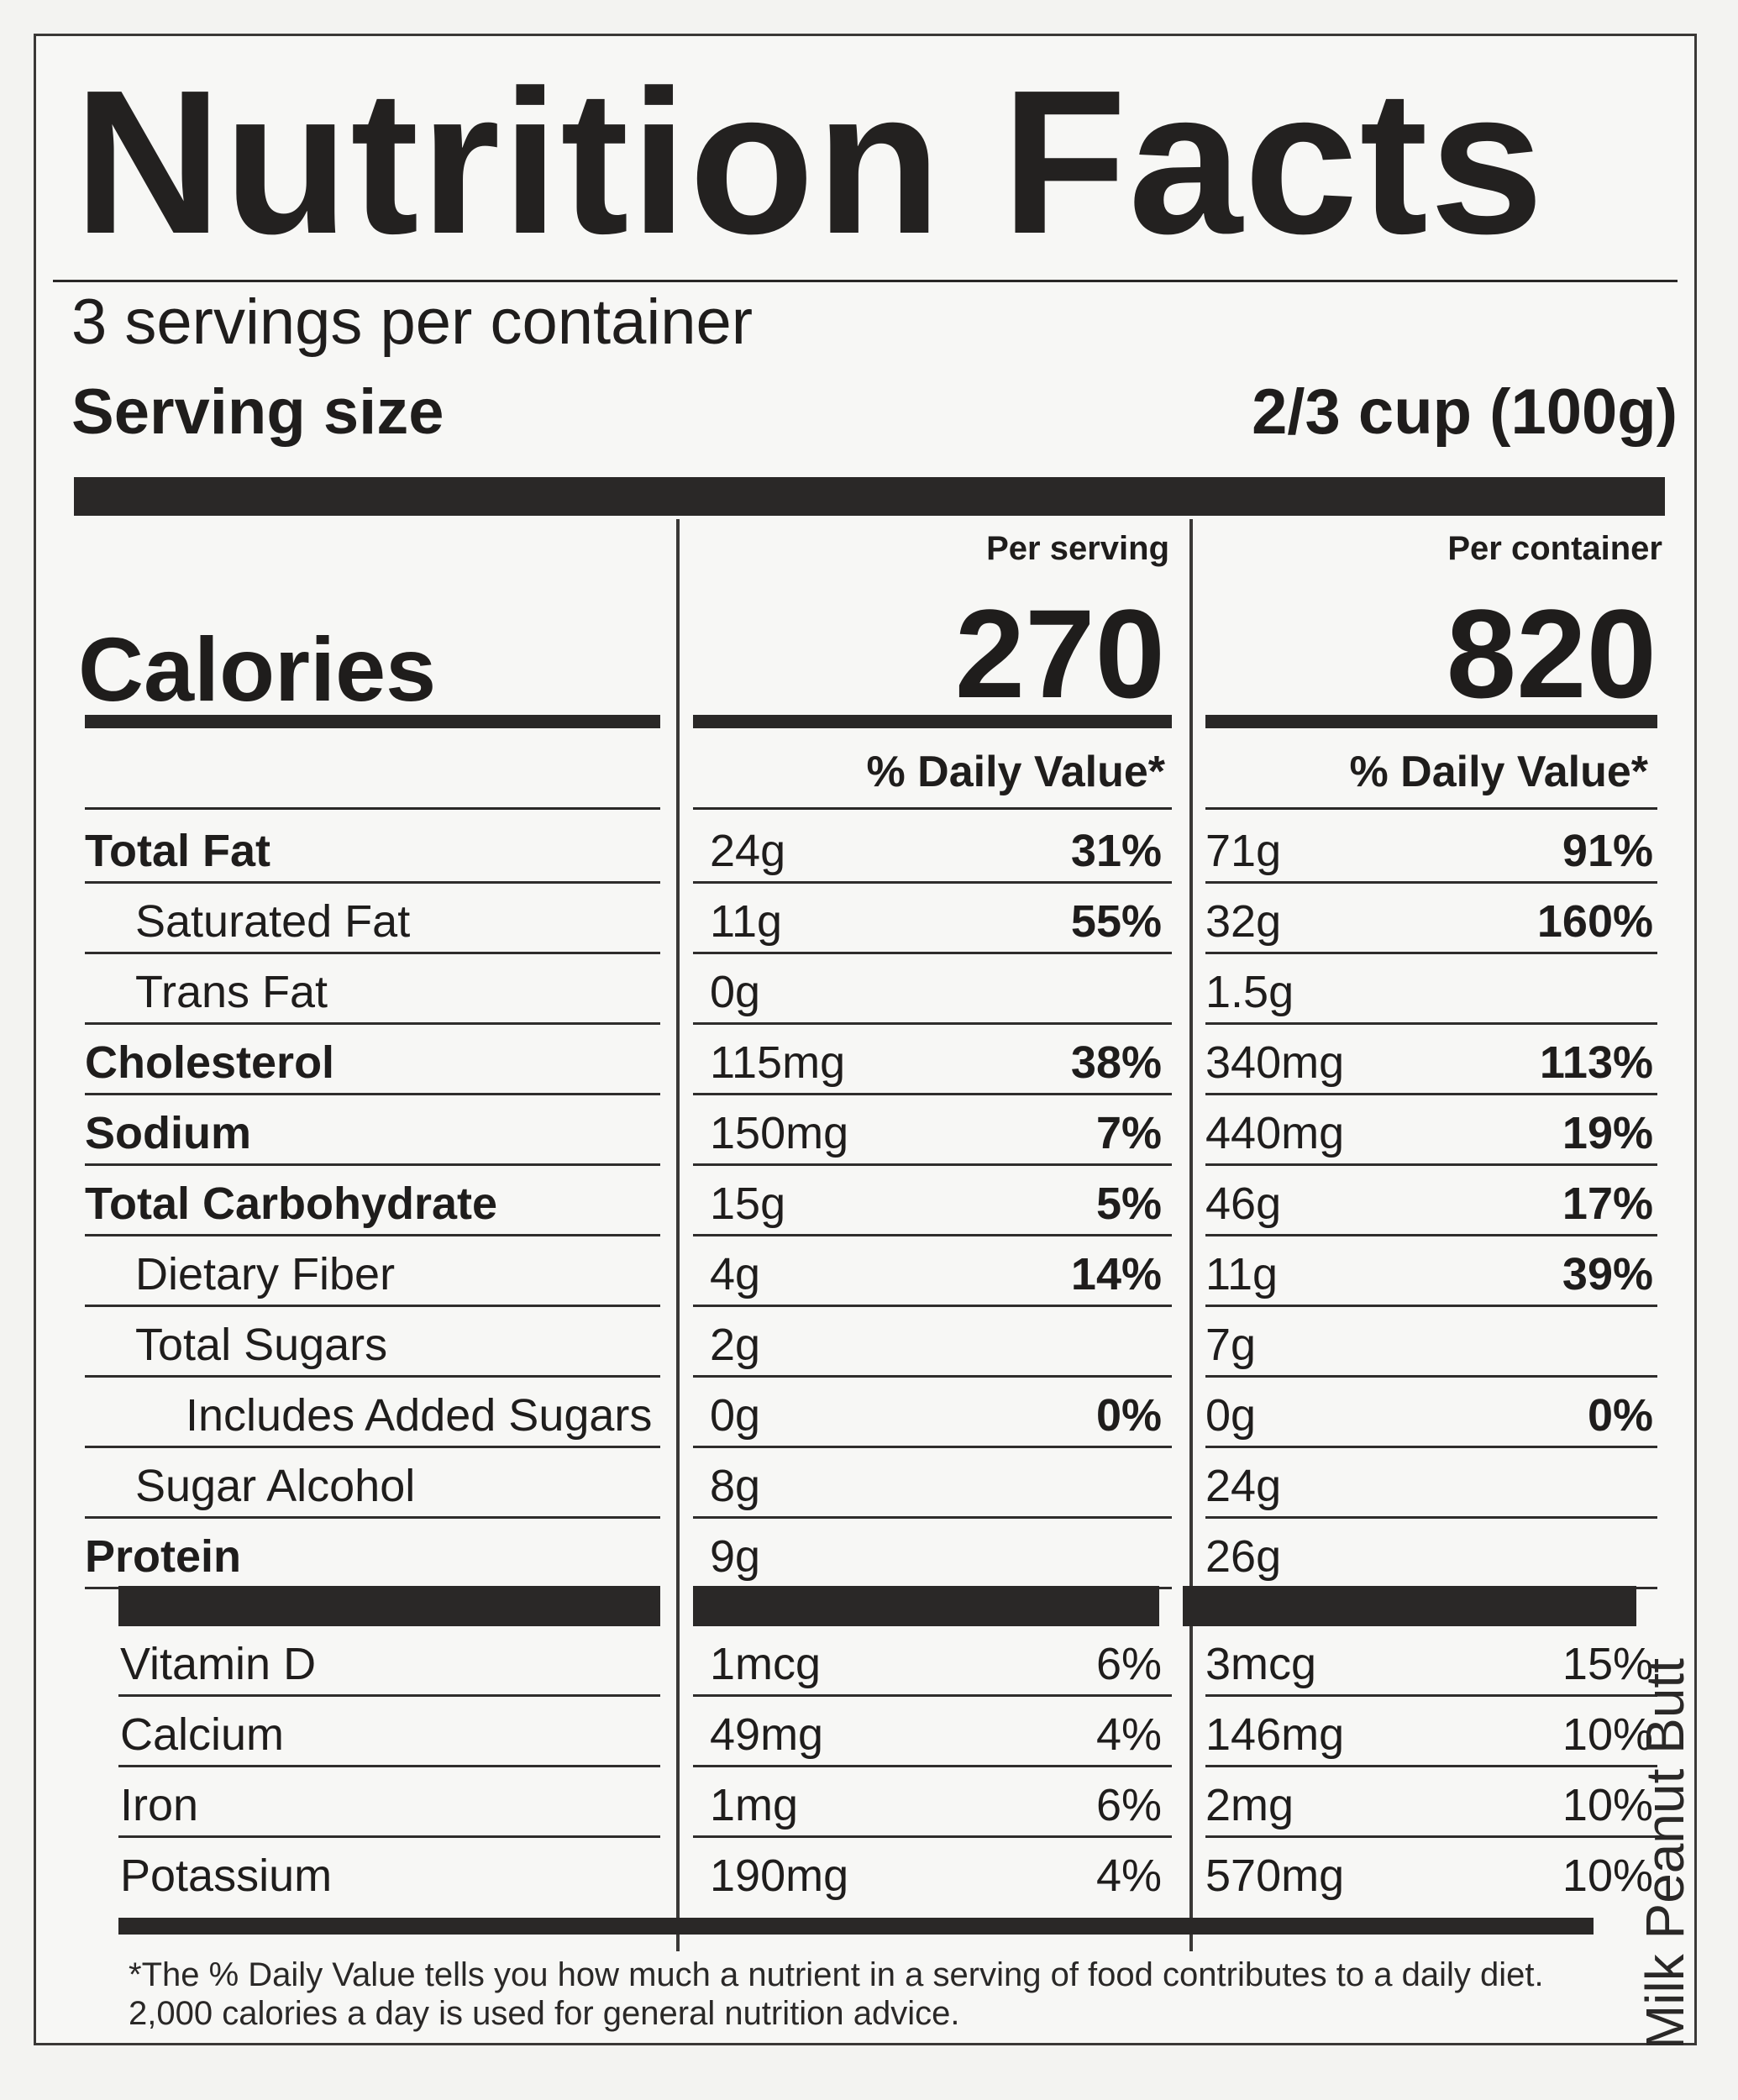 This screenshot has height=2100, width=1738. What do you see at coordinates (1551, 653) in the screenshot?
I see `calories-per-container: 820` at bounding box center [1551, 653].